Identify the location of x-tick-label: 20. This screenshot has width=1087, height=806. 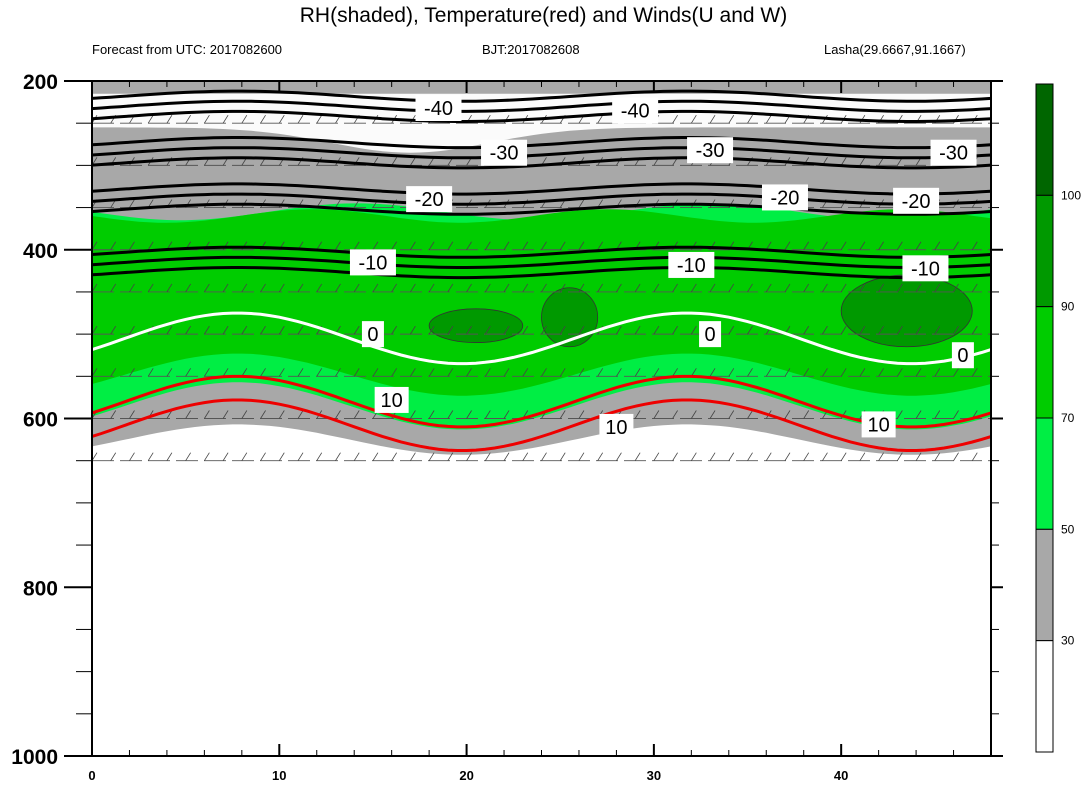
(466, 775).